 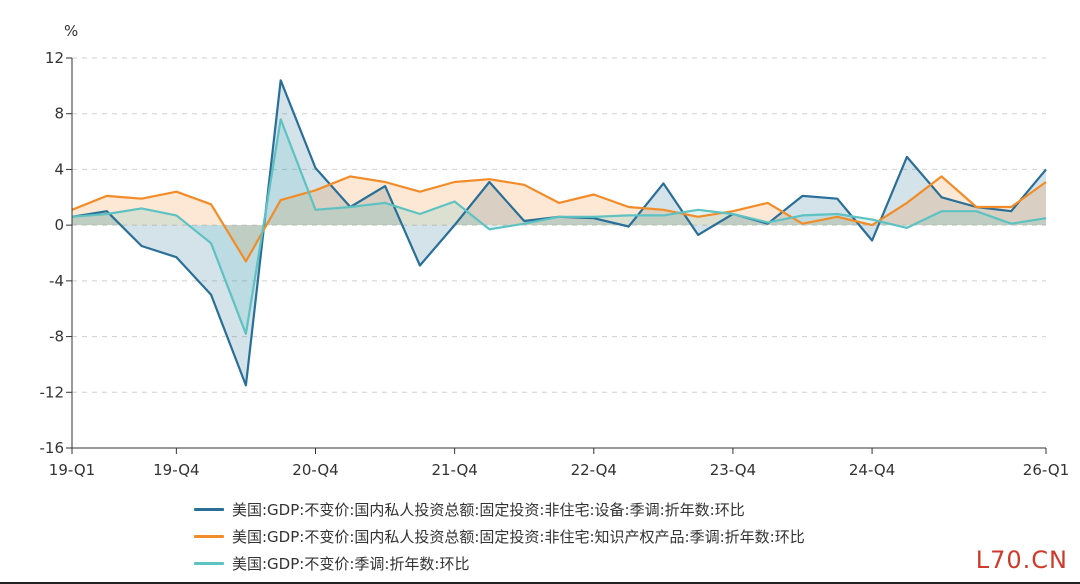 I want to click on x-tick-label: 26-Q1, so click(x=1046, y=470).